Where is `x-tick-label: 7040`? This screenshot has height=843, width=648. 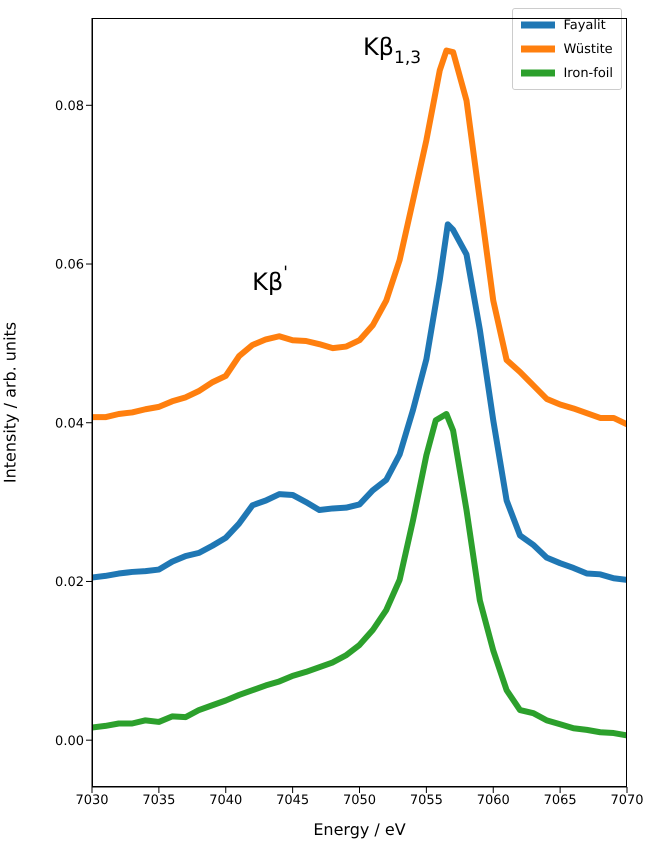
x-tick-label: 7040 is located at coordinates (225, 800).